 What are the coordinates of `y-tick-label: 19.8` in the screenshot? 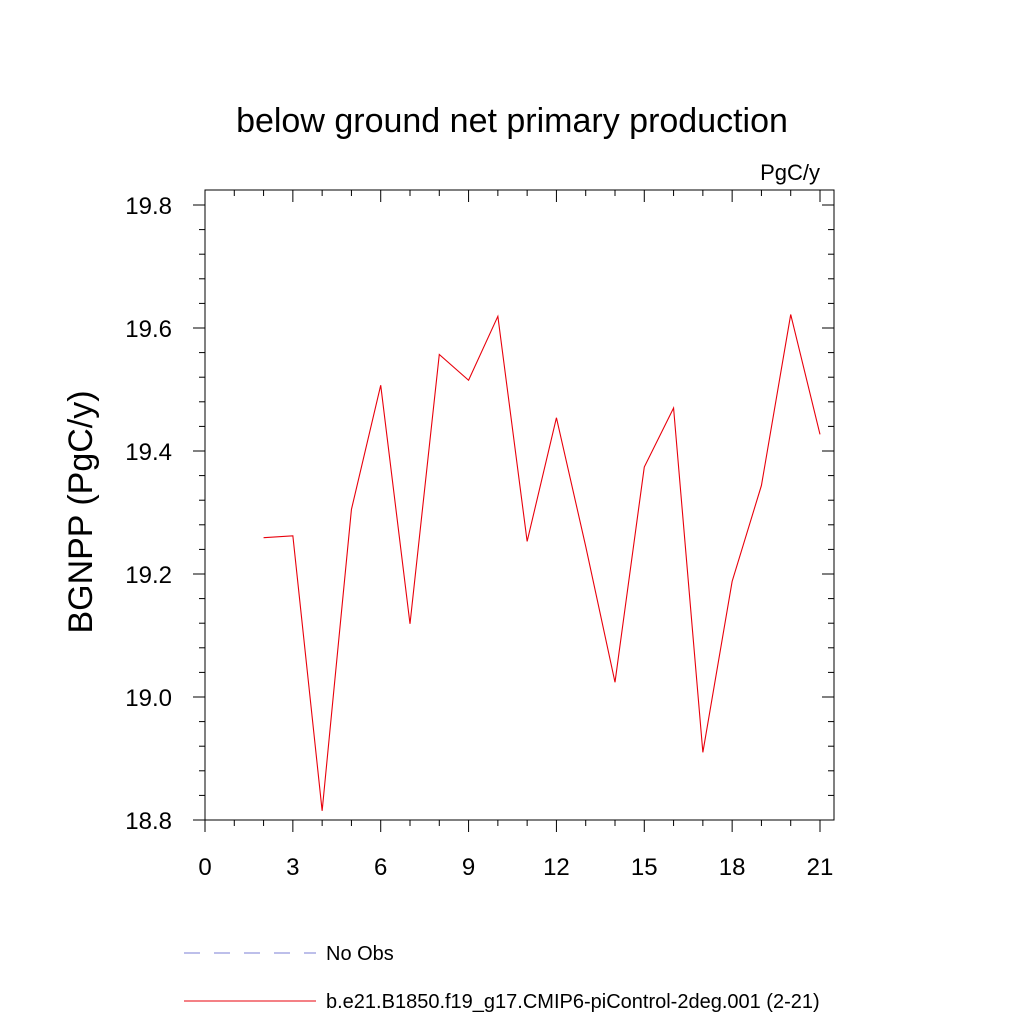 It's located at (148, 206).